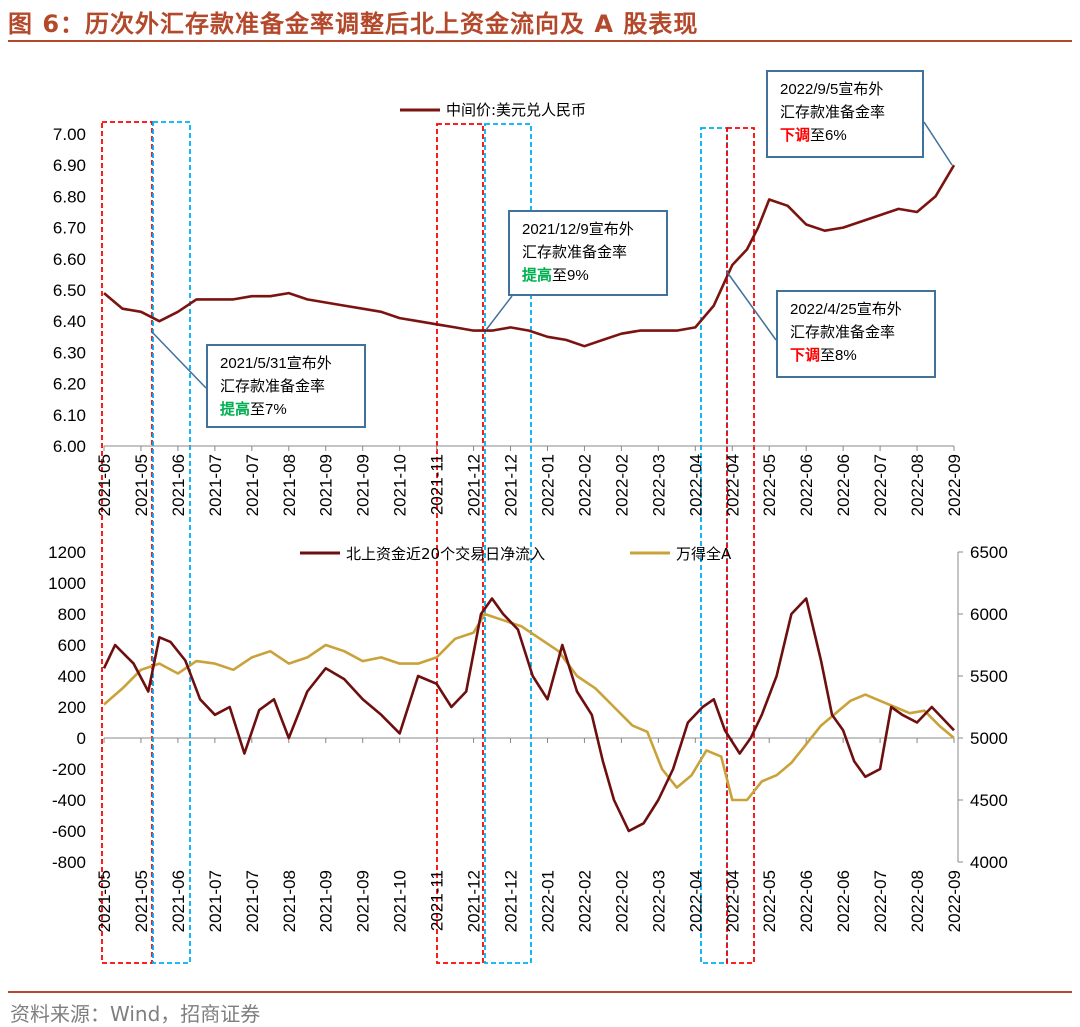 The height and width of the screenshot is (1027, 1080). Describe the element at coordinates (326, 485) in the screenshot. I see `top-x-tick-label: 2021-09` at that location.